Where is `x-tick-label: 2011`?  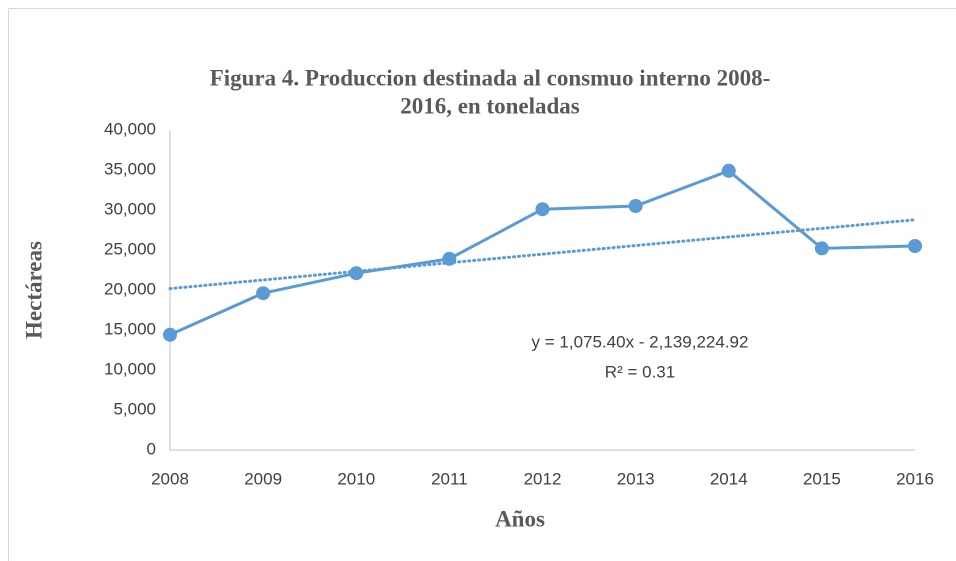
x-tick-label: 2011 is located at coordinates (449, 478).